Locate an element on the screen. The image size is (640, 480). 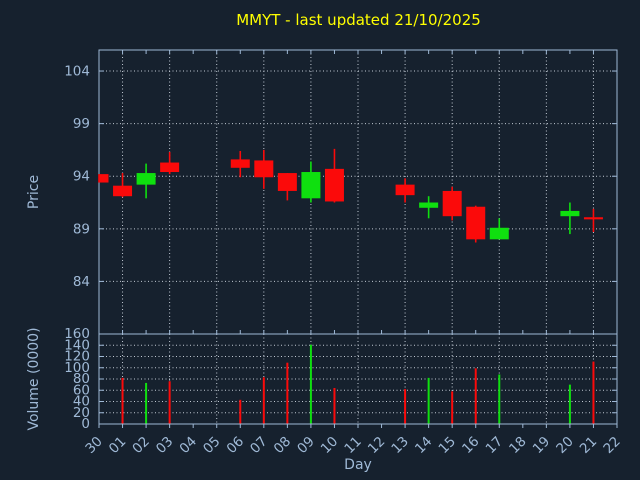
day-tick-label-22: 22 is located at coordinates (611, 445).